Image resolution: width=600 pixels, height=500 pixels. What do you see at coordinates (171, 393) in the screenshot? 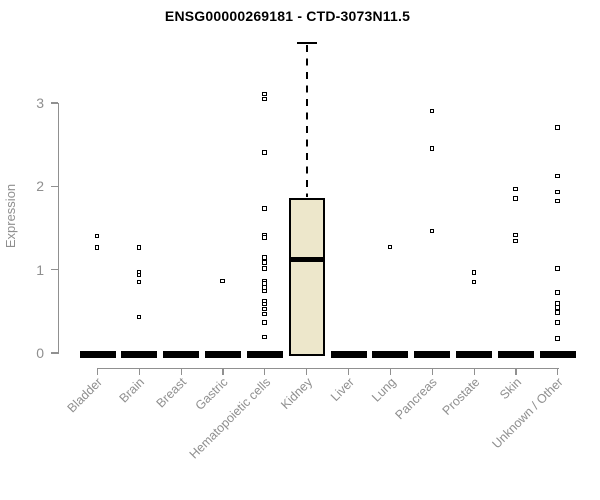
I see `x-tick-label: Breast` at bounding box center [171, 393].